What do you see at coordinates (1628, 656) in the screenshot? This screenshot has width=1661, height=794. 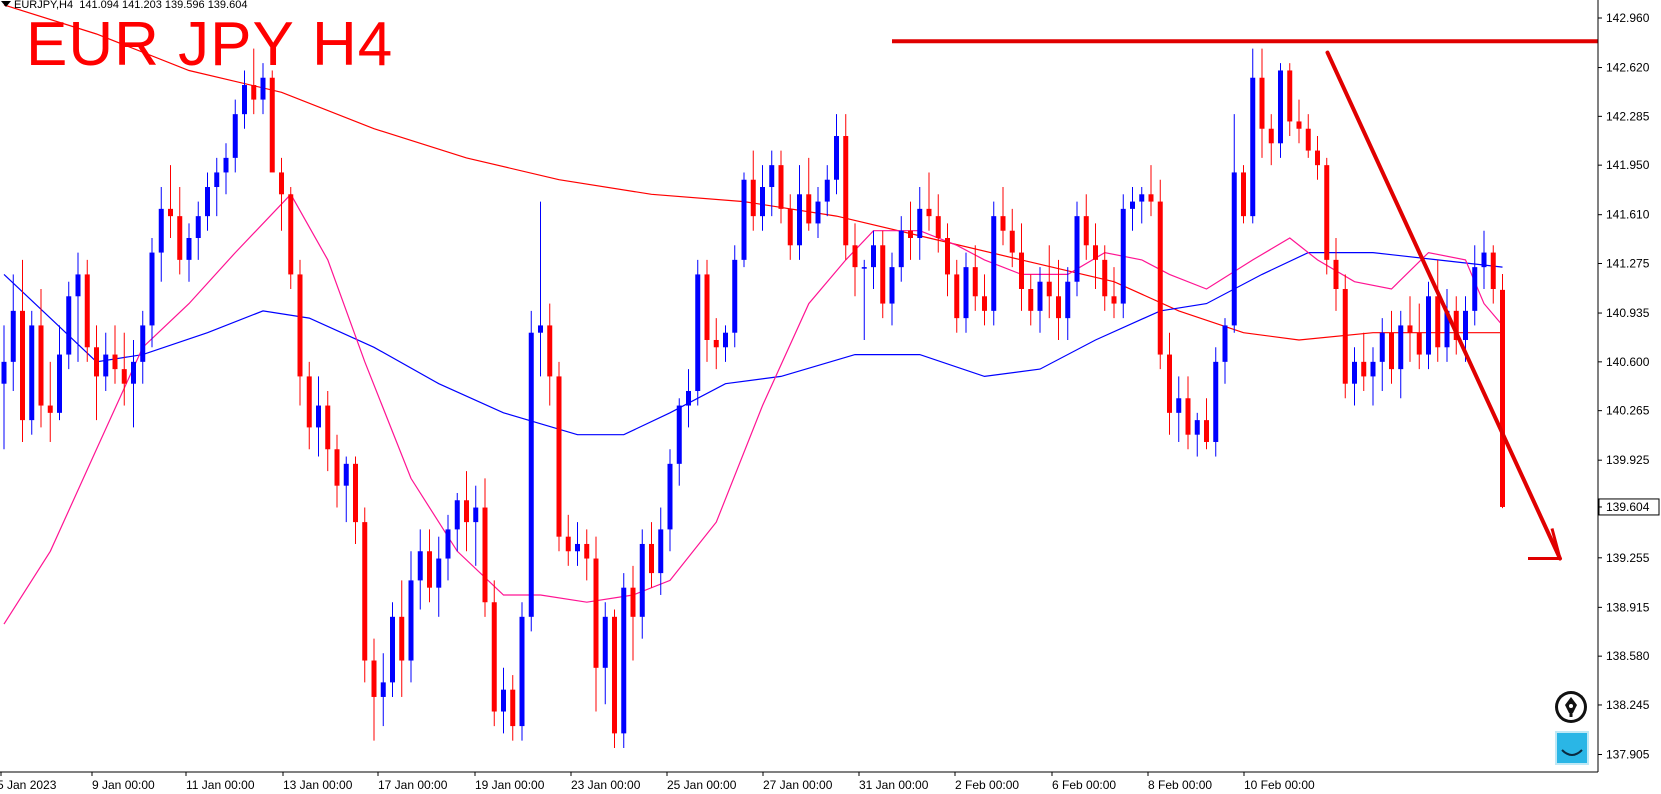 I see `price-tick-label: 138.580` at bounding box center [1628, 656].